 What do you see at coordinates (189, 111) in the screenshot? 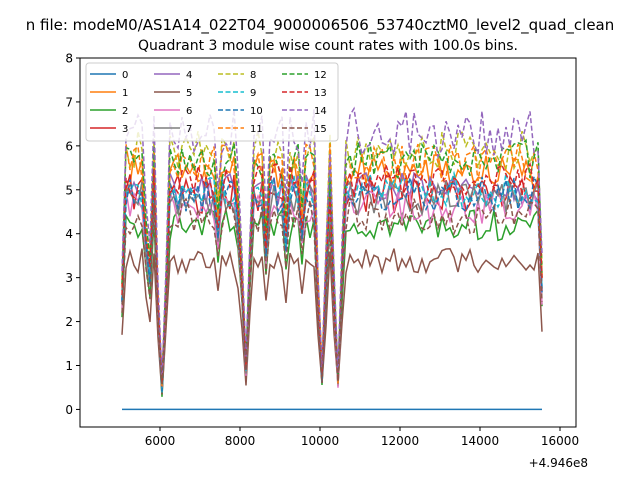
I see `legend-label-6: 6` at bounding box center [189, 111].